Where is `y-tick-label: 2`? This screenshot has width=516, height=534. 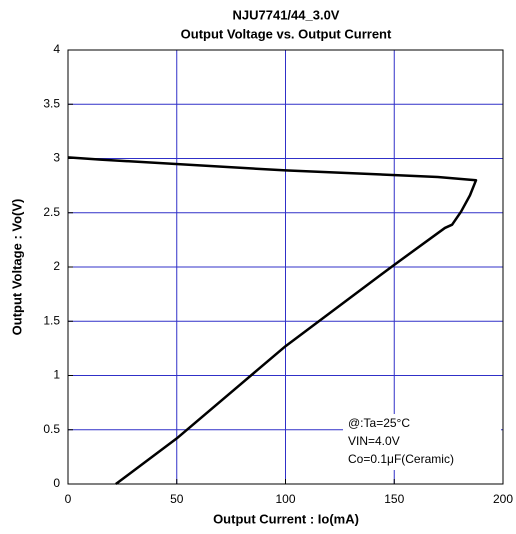 y-tick-label: 2 is located at coordinates (56, 266).